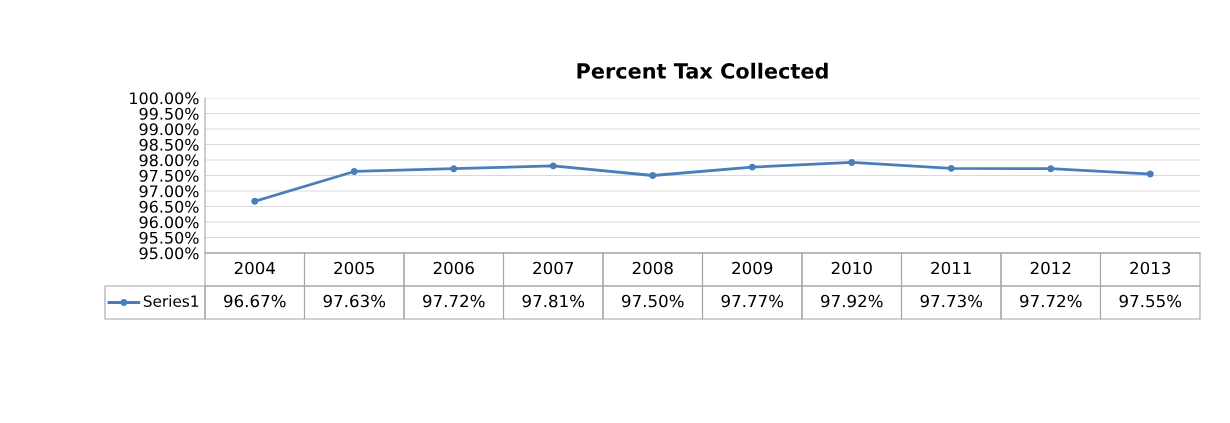 The width and height of the screenshot is (1230, 423). What do you see at coordinates (702, 70) in the screenshot?
I see `chart-title: Percent Tax Collected` at bounding box center [702, 70].